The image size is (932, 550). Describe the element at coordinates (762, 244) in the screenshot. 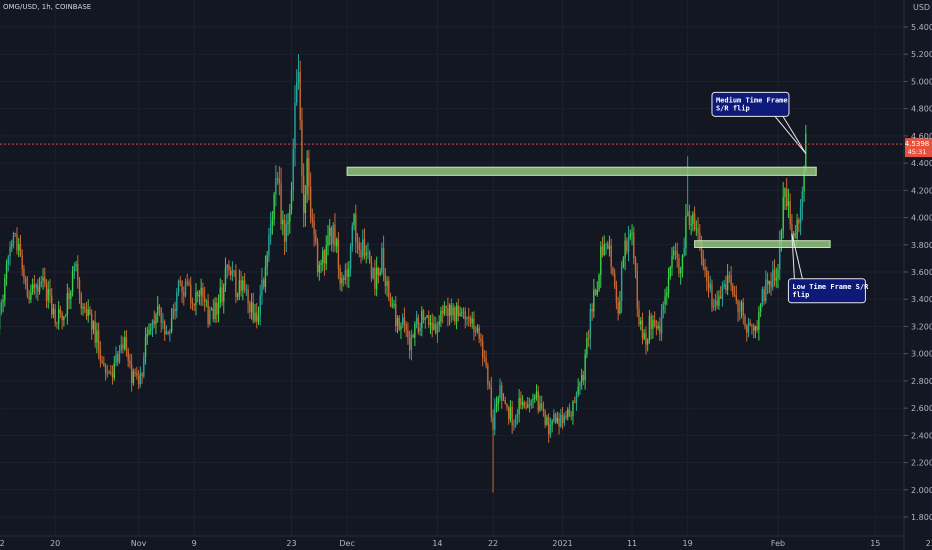

I see `sr-zone-low-timeframe` at that location.